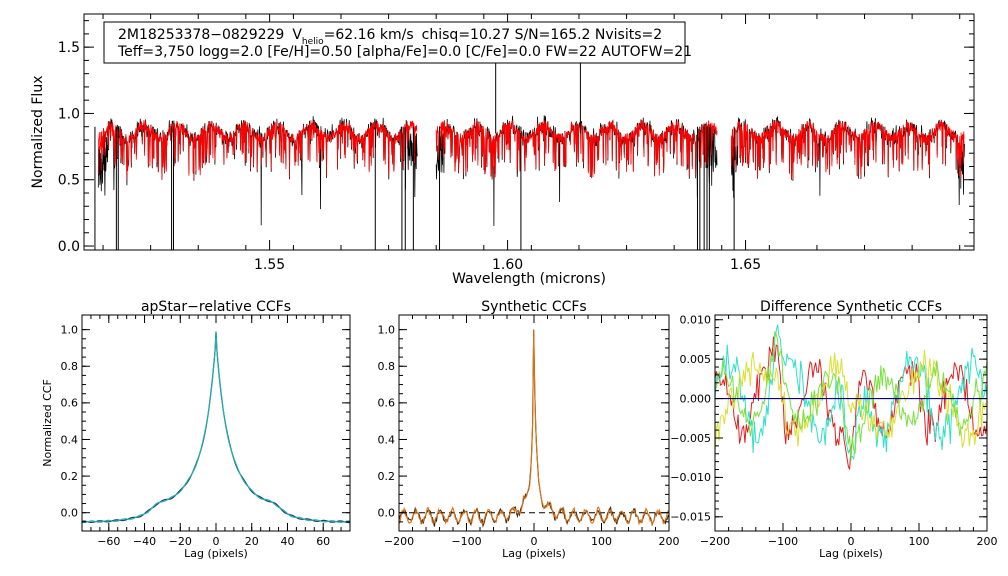 The width and height of the screenshot is (1008, 576). What do you see at coordinates (201, 35) in the screenshot?
I see `legend-star-id: 2M18253378−0829229` at bounding box center [201, 35].